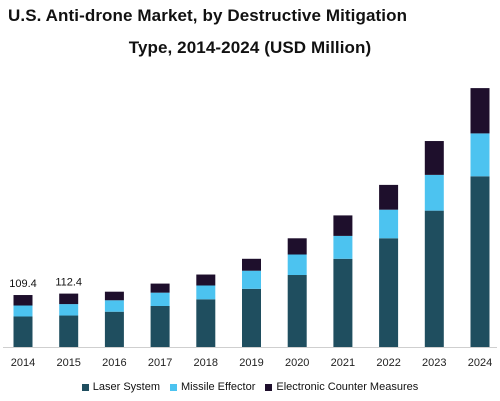 This screenshot has height=401, width=500. I want to click on data-label-2014: 109.4, so click(23, 284).